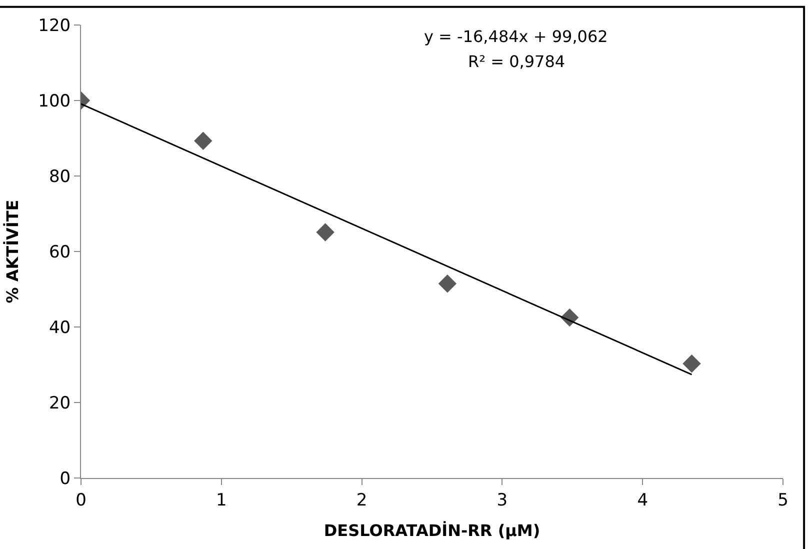 The width and height of the screenshot is (811, 549). Describe the element at coordinates (642, 500) in the screenshot. I see `x-tick-label: 4` at that location.